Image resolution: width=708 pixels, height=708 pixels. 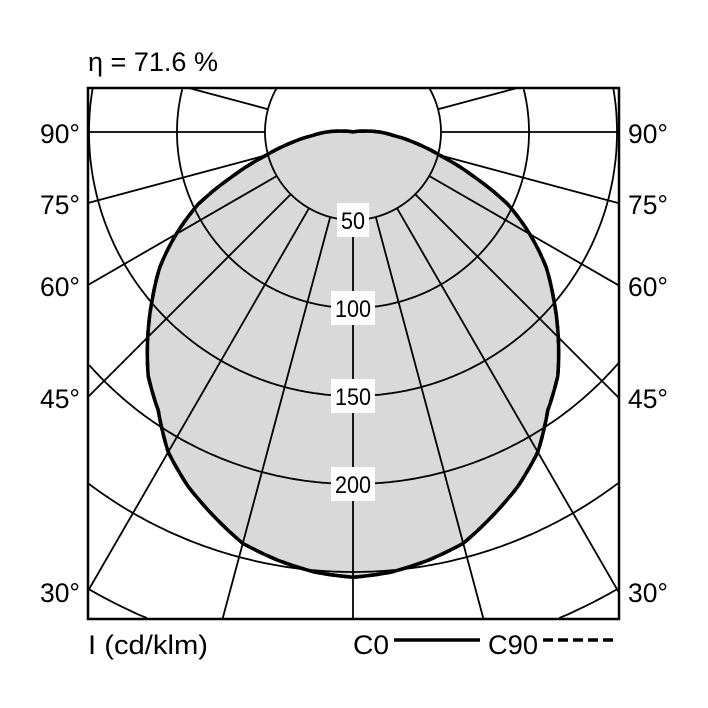 I want to click on unit-label: I (cd/klm), so click(x=148, y=645).